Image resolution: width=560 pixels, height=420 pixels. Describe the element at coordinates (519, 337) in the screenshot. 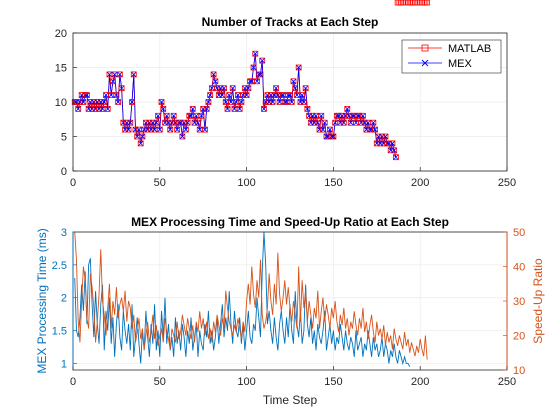

I see `right-y-tick-label: 20` at that location.